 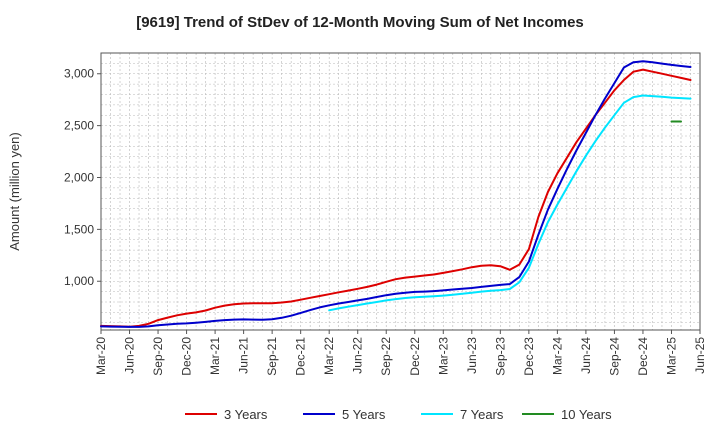 What do you see at coordinates (158, 356) in the screenshot?
I see `x-tick-label: Sep-20` at bounding box center [158, 356].